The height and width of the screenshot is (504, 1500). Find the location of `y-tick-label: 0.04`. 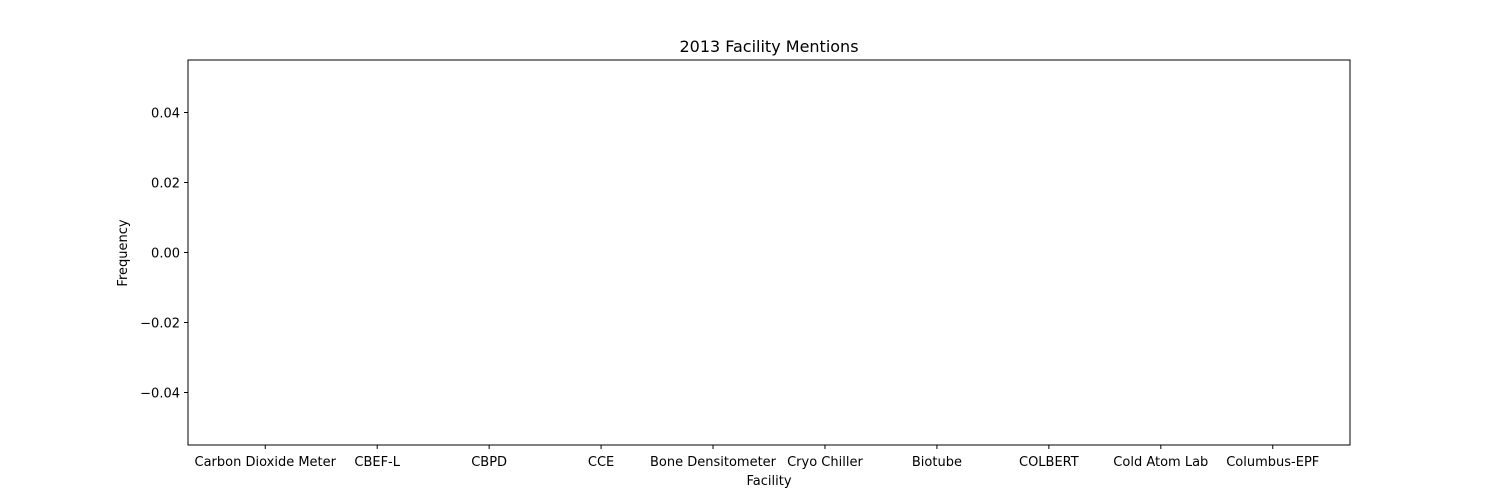

y-tick-label: 0.04 is located at coordinates (165, 114).